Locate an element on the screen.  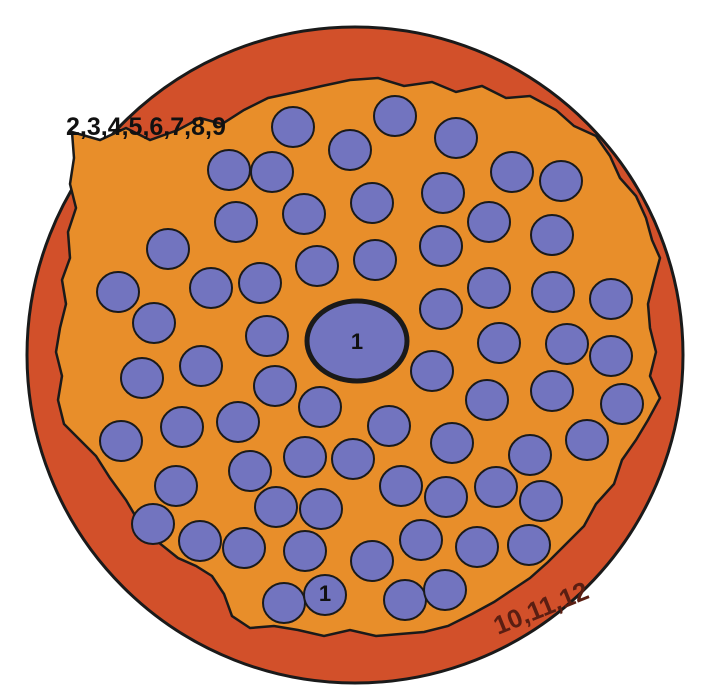
central-particle-label: 1 is located at coordinates (357, 341).